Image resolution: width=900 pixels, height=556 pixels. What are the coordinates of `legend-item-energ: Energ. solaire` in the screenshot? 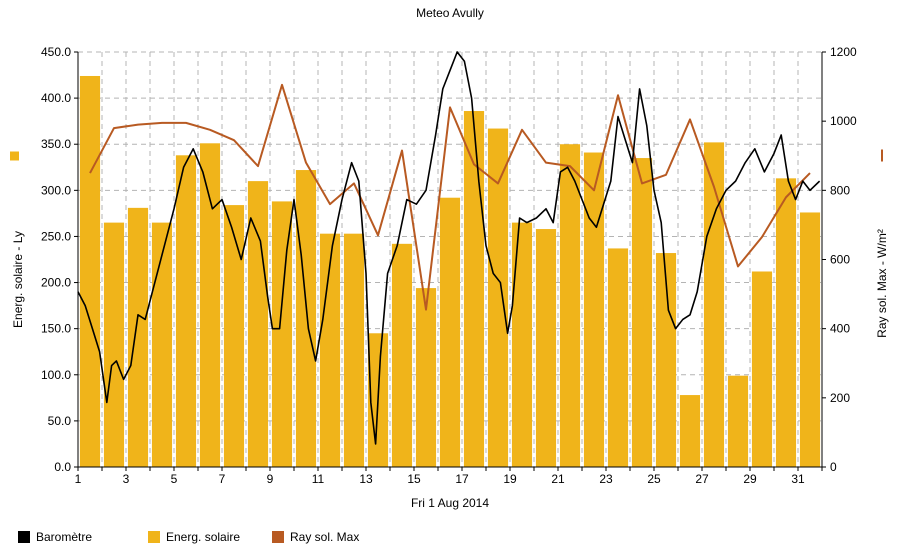 It's located at (194, 537).